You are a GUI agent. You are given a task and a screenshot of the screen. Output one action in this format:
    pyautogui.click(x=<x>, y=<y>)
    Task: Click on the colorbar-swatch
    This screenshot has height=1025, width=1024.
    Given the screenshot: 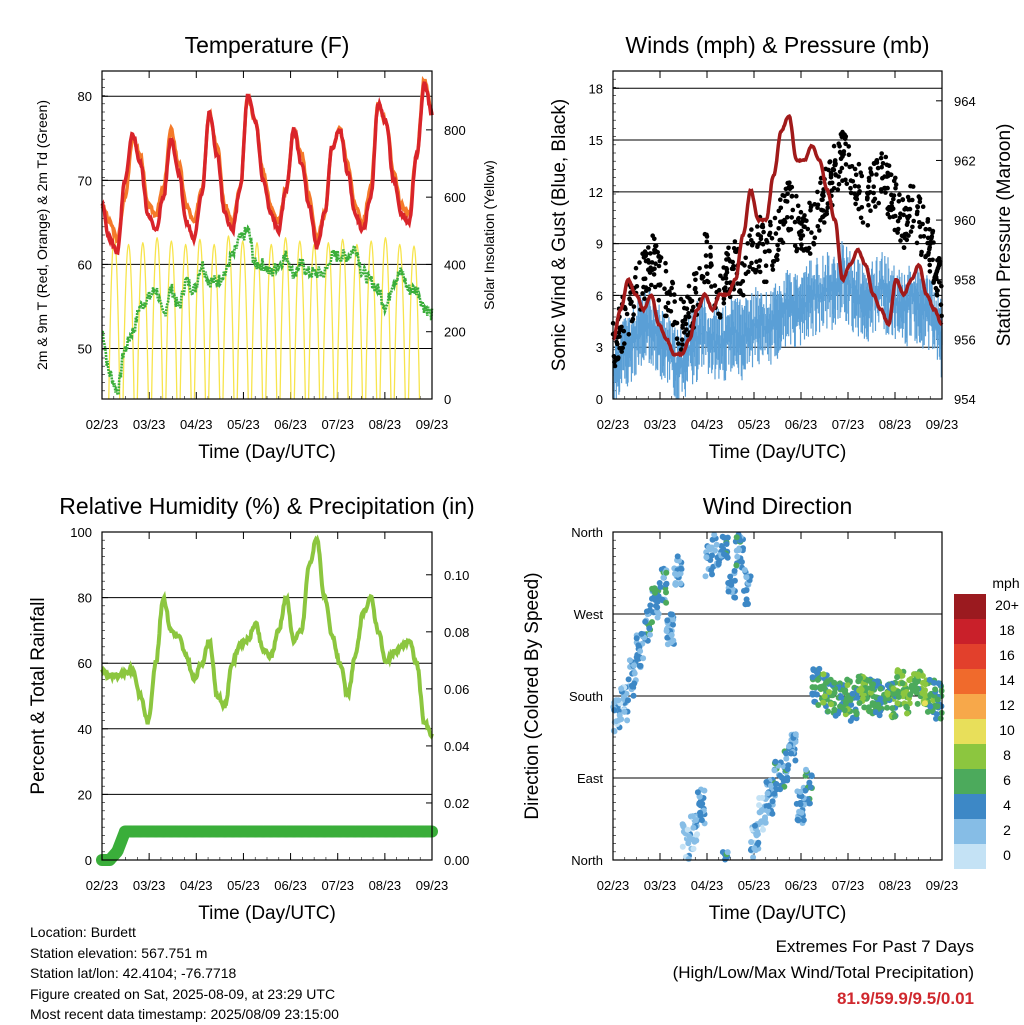 What is the action you would take?
    pyautogui.click(x=970, y=781)
    